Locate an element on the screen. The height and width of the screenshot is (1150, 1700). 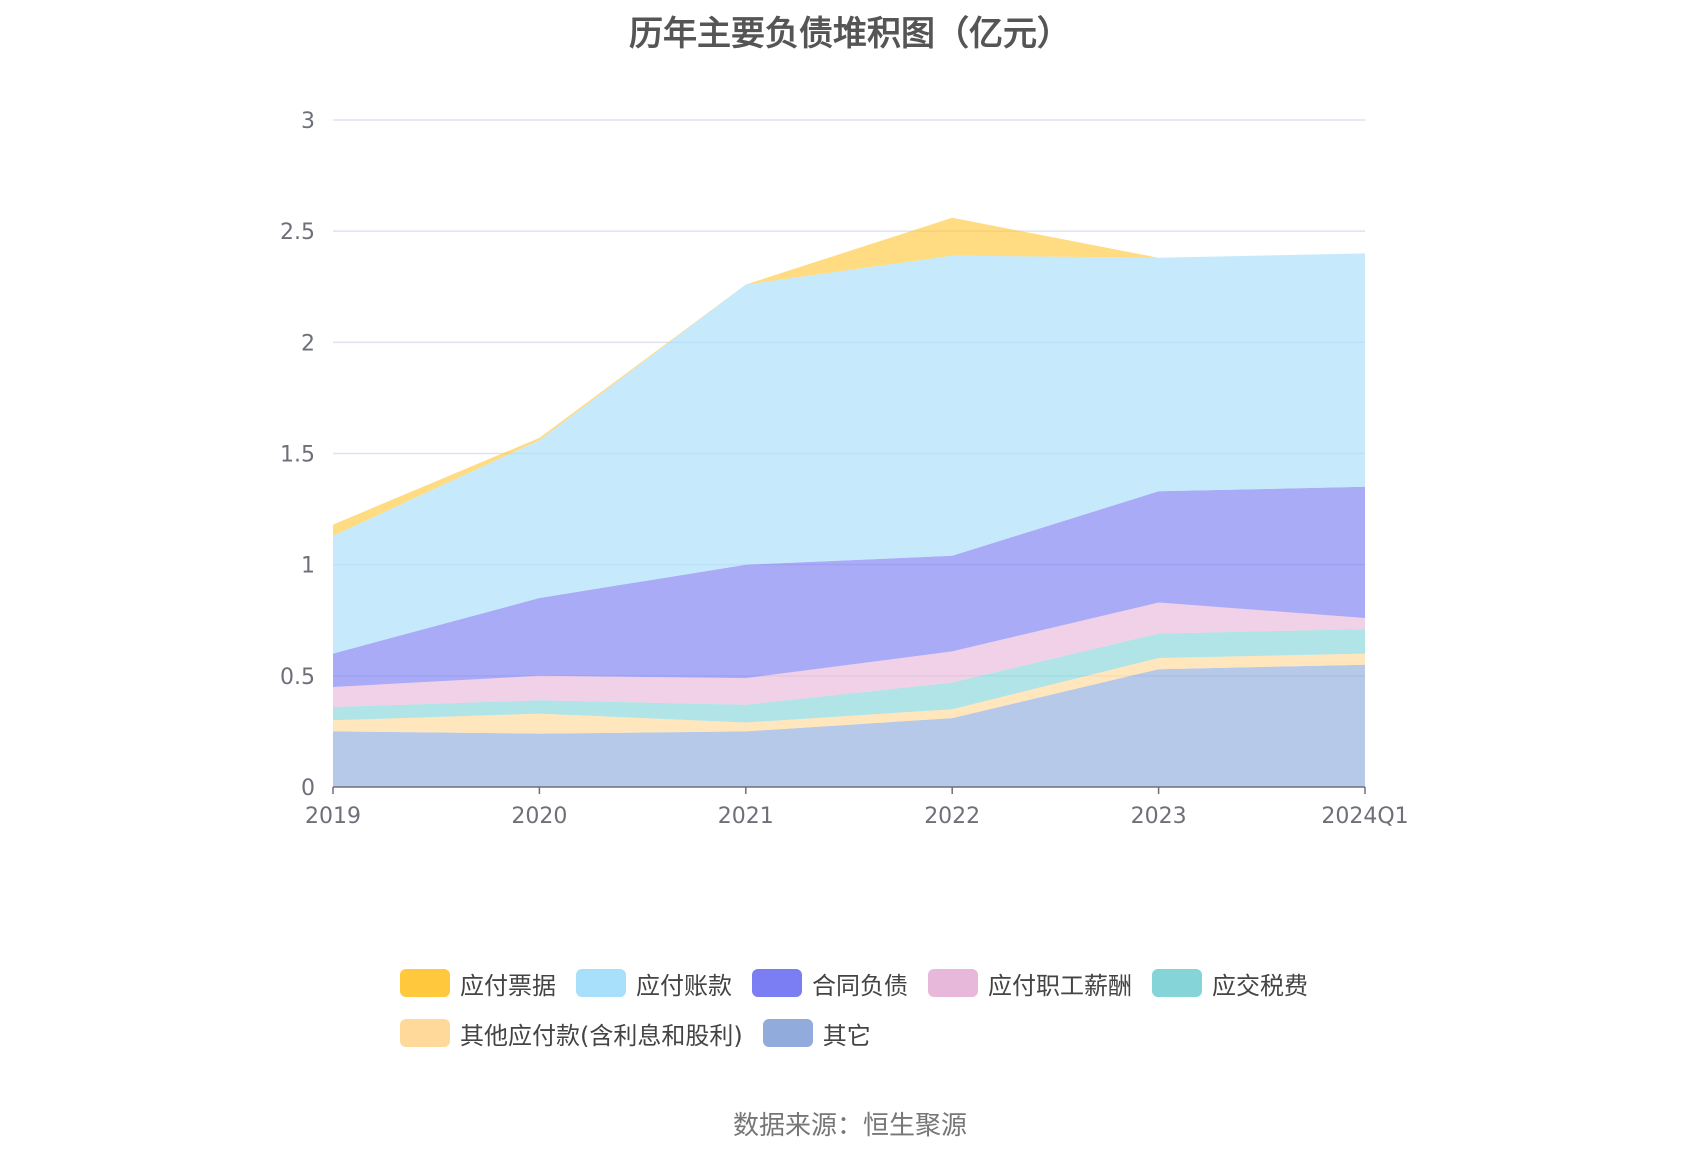
source-note: 数据来源：恒生聚源 is located at coordinates (849, 1126).